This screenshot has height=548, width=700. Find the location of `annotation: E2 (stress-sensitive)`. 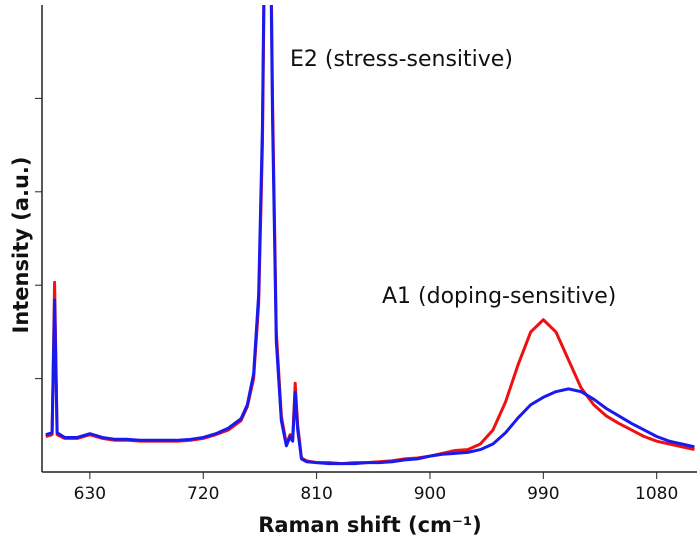

annotation: E2 (stress-sensitive) is located at coordinates (401, 59).